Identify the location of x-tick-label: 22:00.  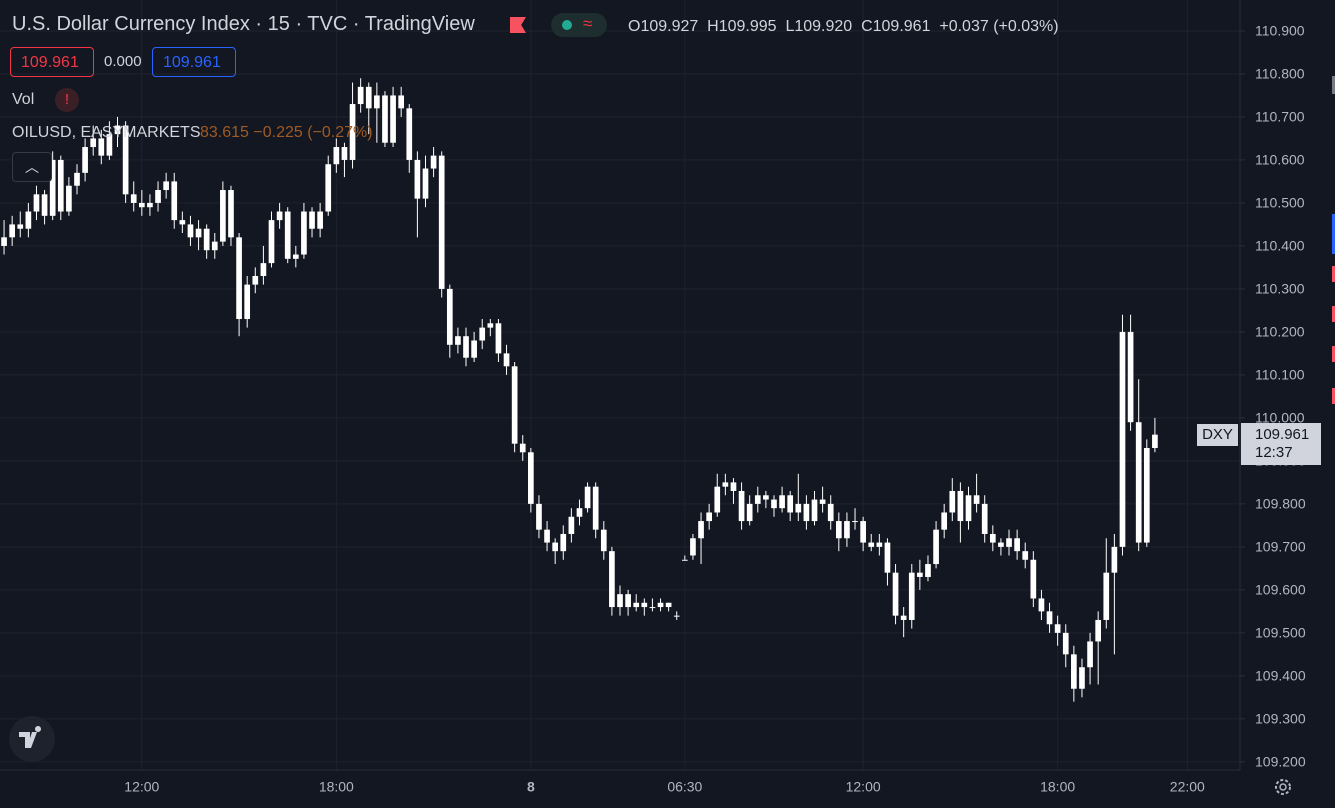
(1187, 787).